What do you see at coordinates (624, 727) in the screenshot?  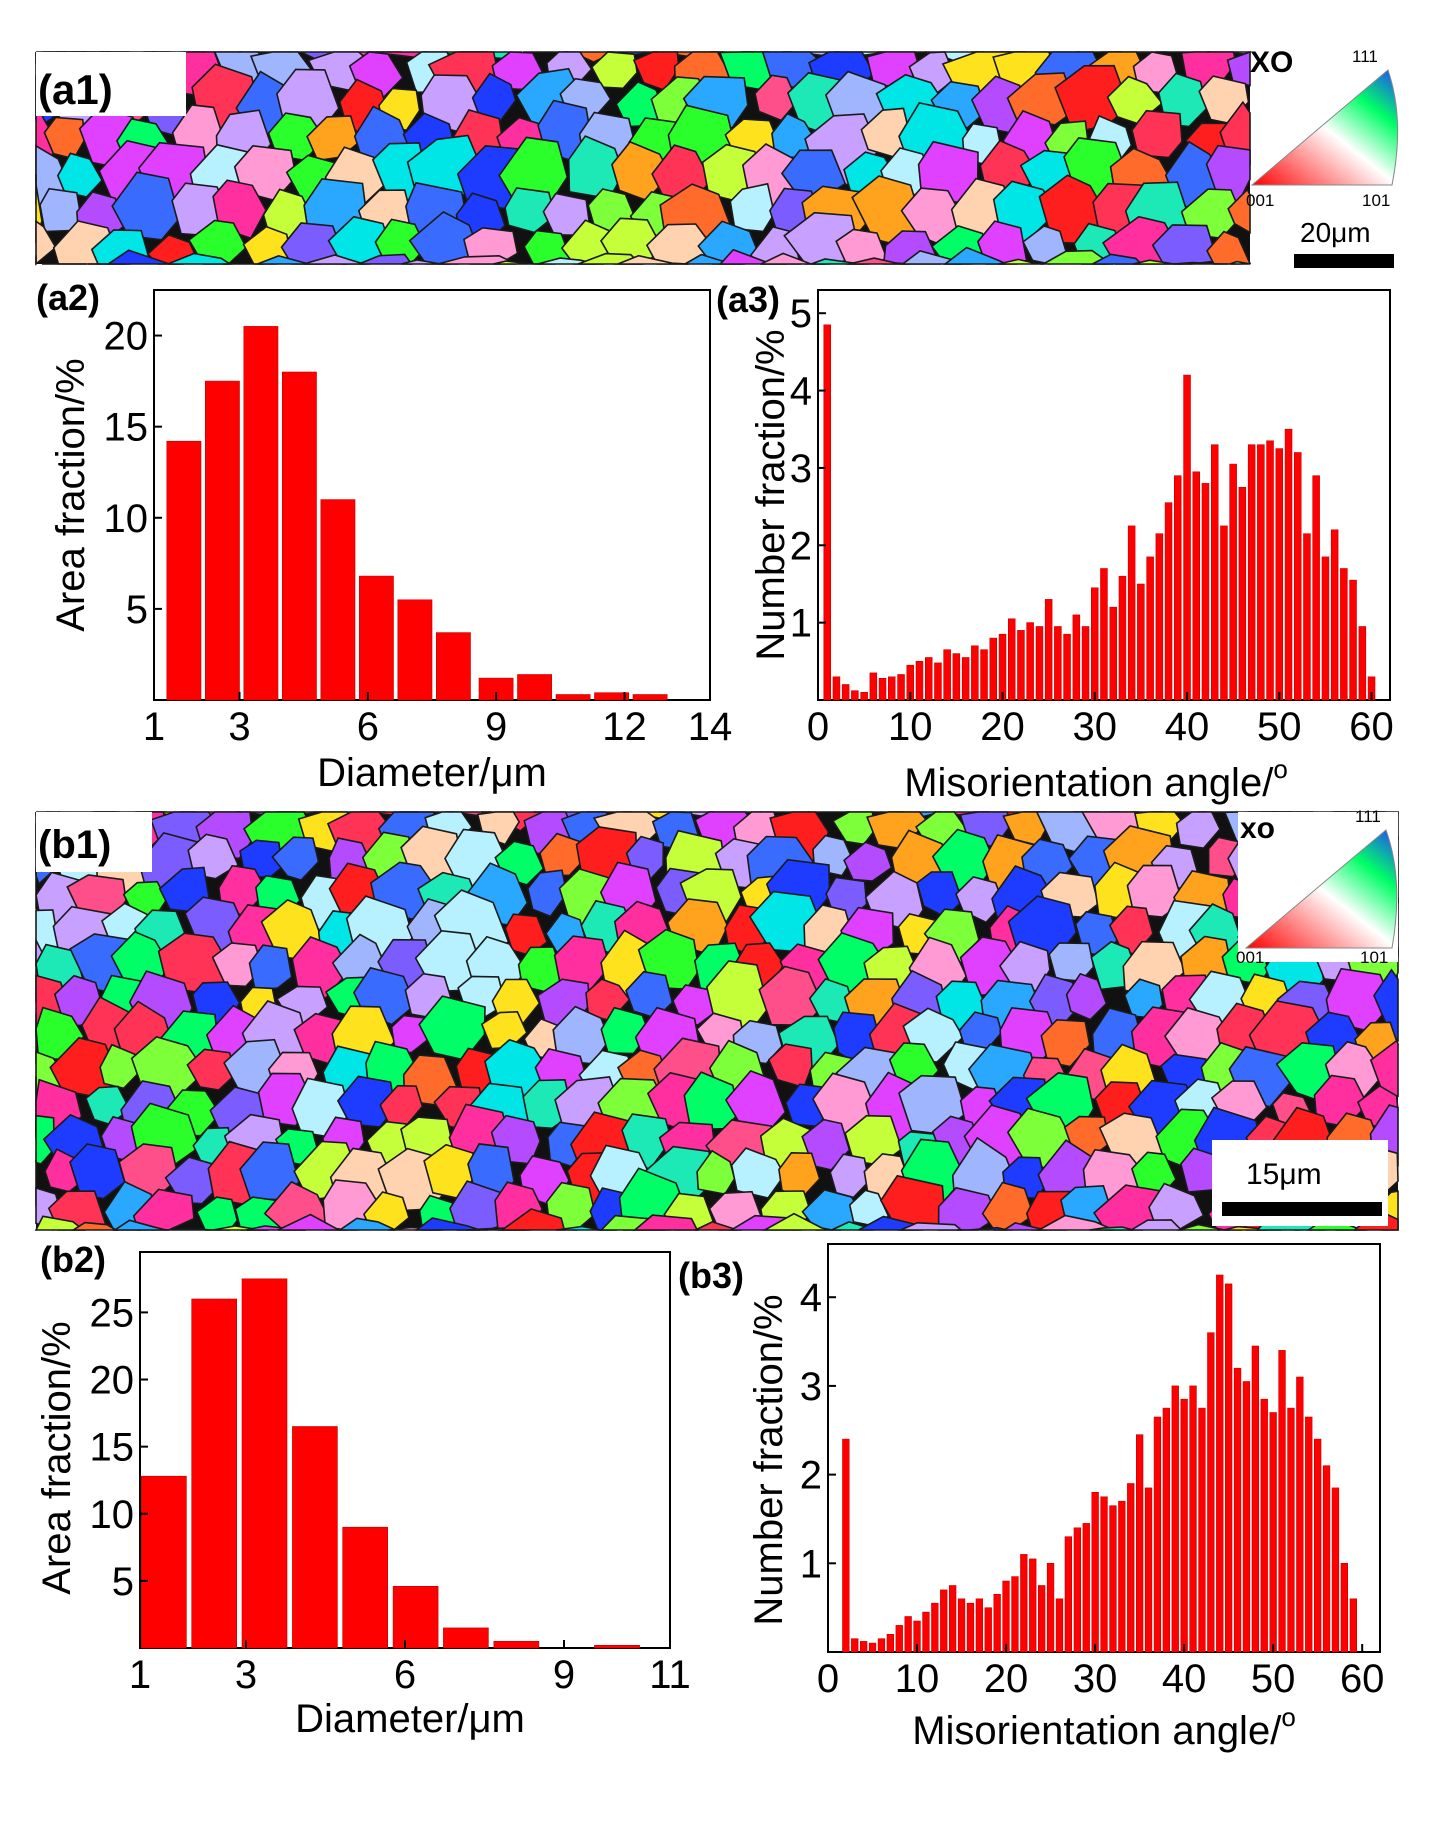 I see `x-tick-label-a2-4: 12` at bounding box center [624, 727].